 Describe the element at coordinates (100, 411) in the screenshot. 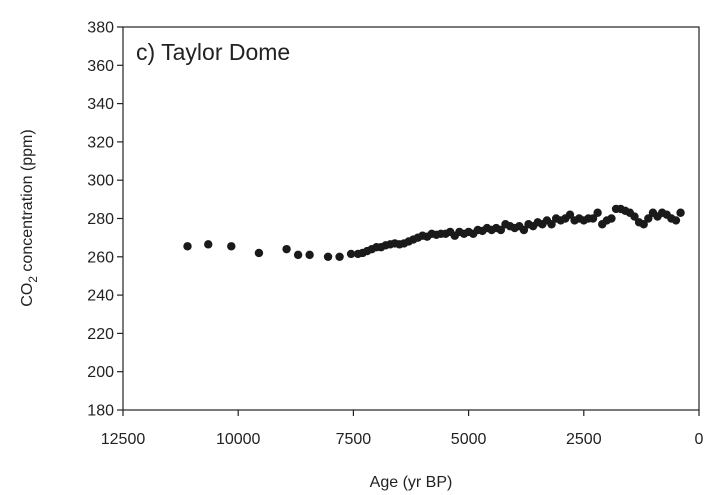

I see `y-tick-label: 180` at that location.